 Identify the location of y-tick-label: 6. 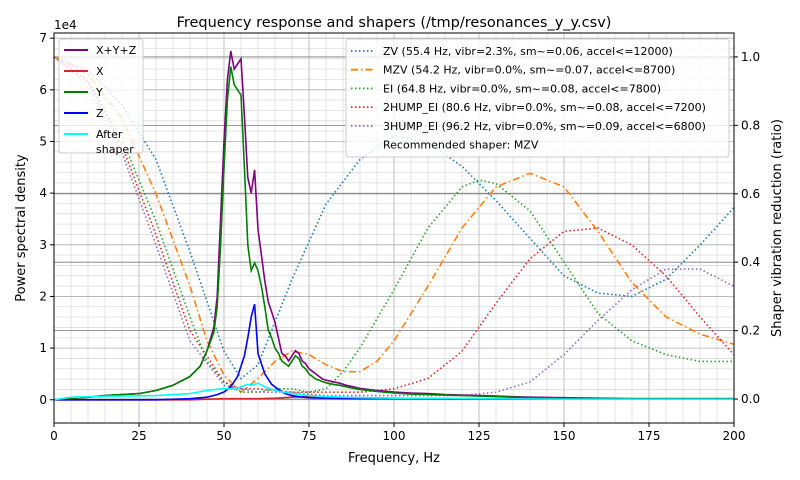
(43, 90).